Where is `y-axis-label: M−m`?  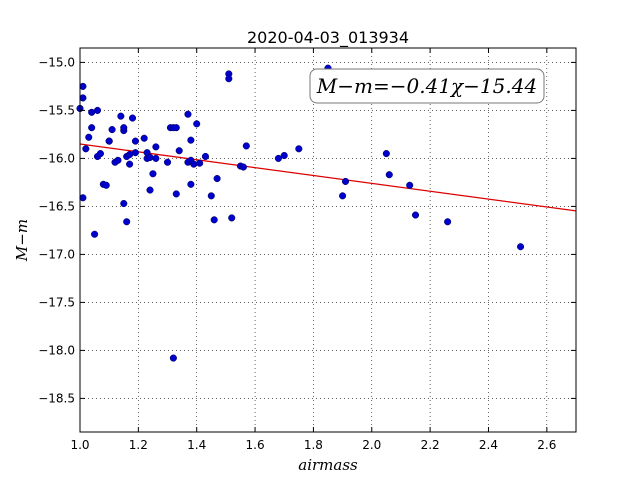 y-axis-label: M−m is located at coordinates (22, 240).